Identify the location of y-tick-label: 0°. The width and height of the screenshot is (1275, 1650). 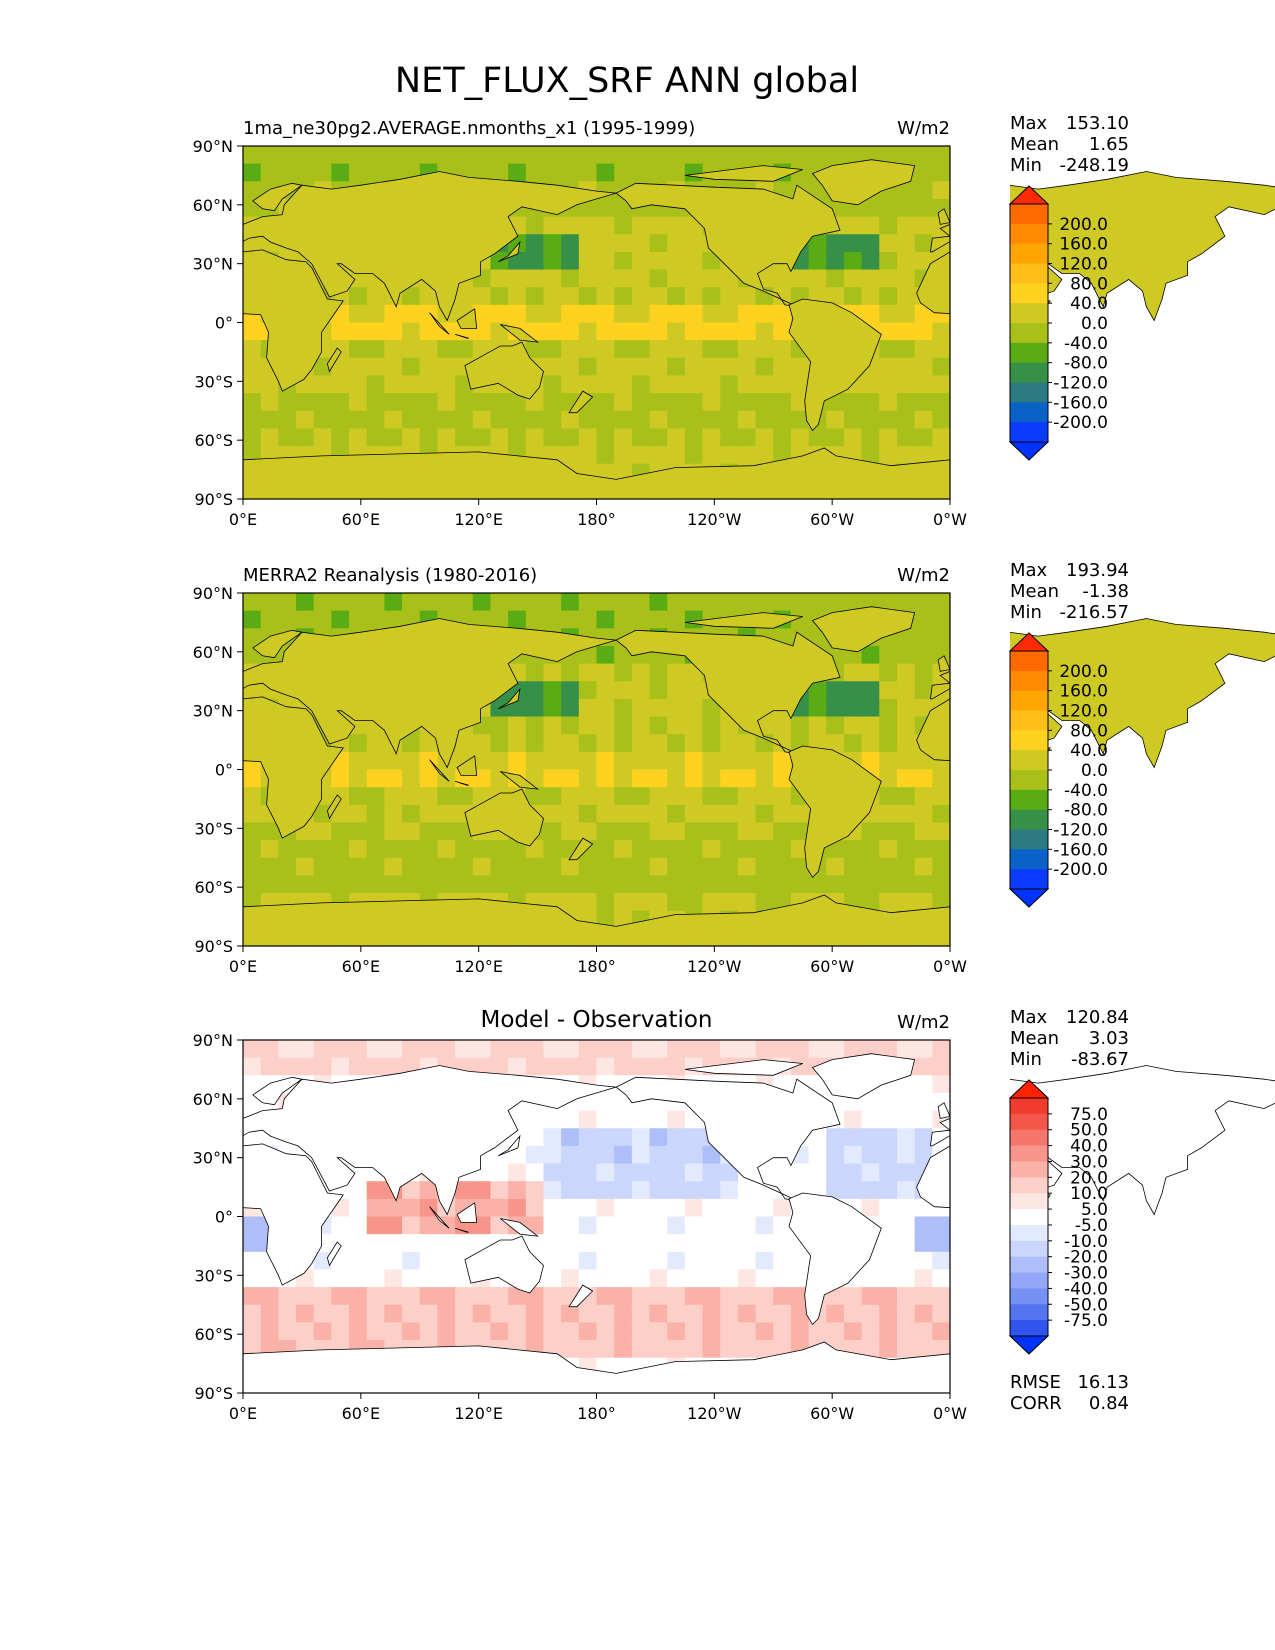
(224, 1217).